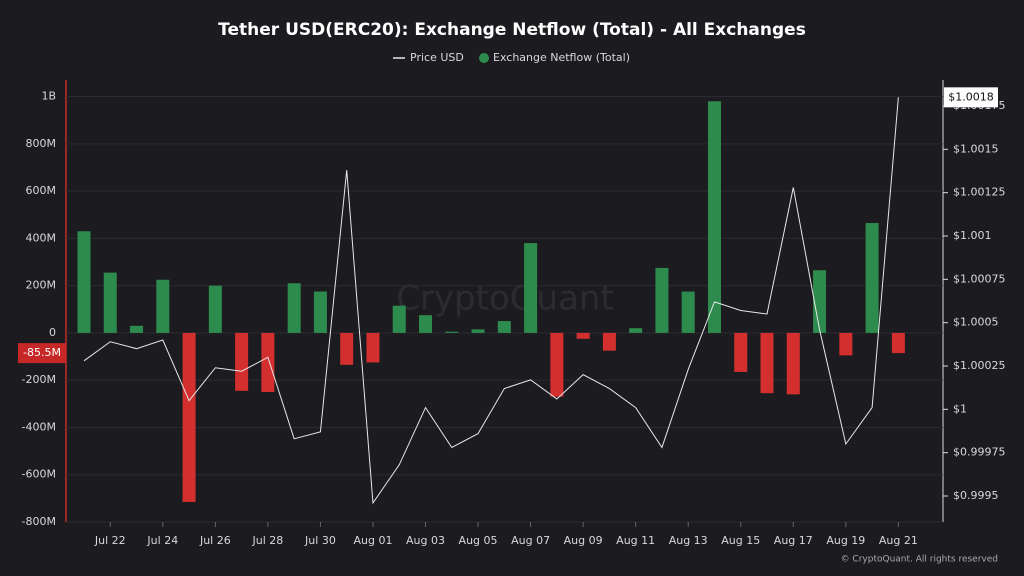 Image resolution: width=1024 pixels, height=576 pixels. I want to click on x-tick-label: Jul 26, so click(215, 540).